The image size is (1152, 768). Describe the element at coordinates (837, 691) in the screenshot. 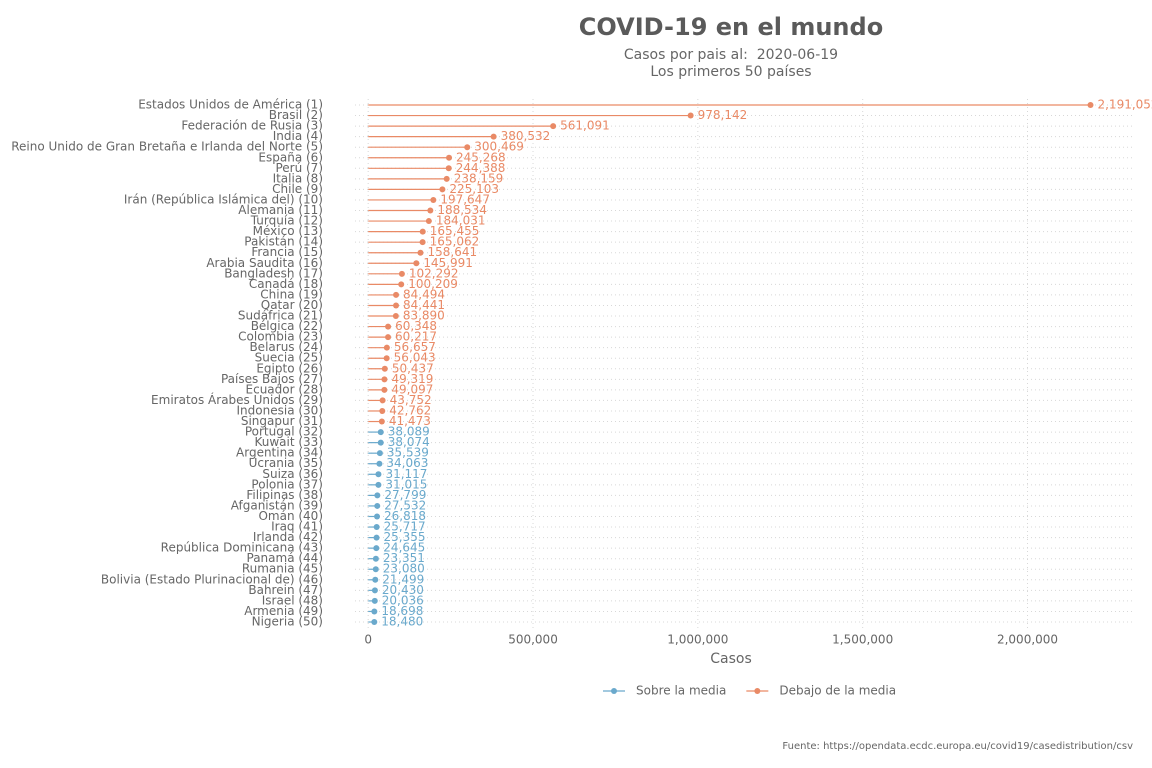

I see `legend-label: Debajo de la media` at that location.